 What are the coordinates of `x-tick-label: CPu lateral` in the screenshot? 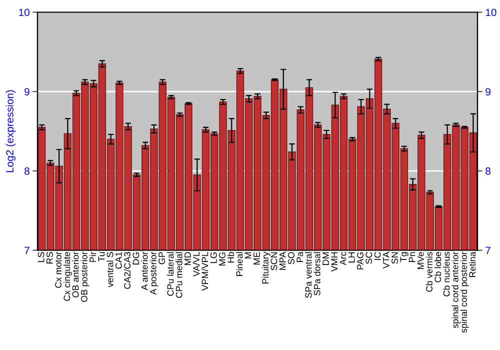 It's located at (170, 274).